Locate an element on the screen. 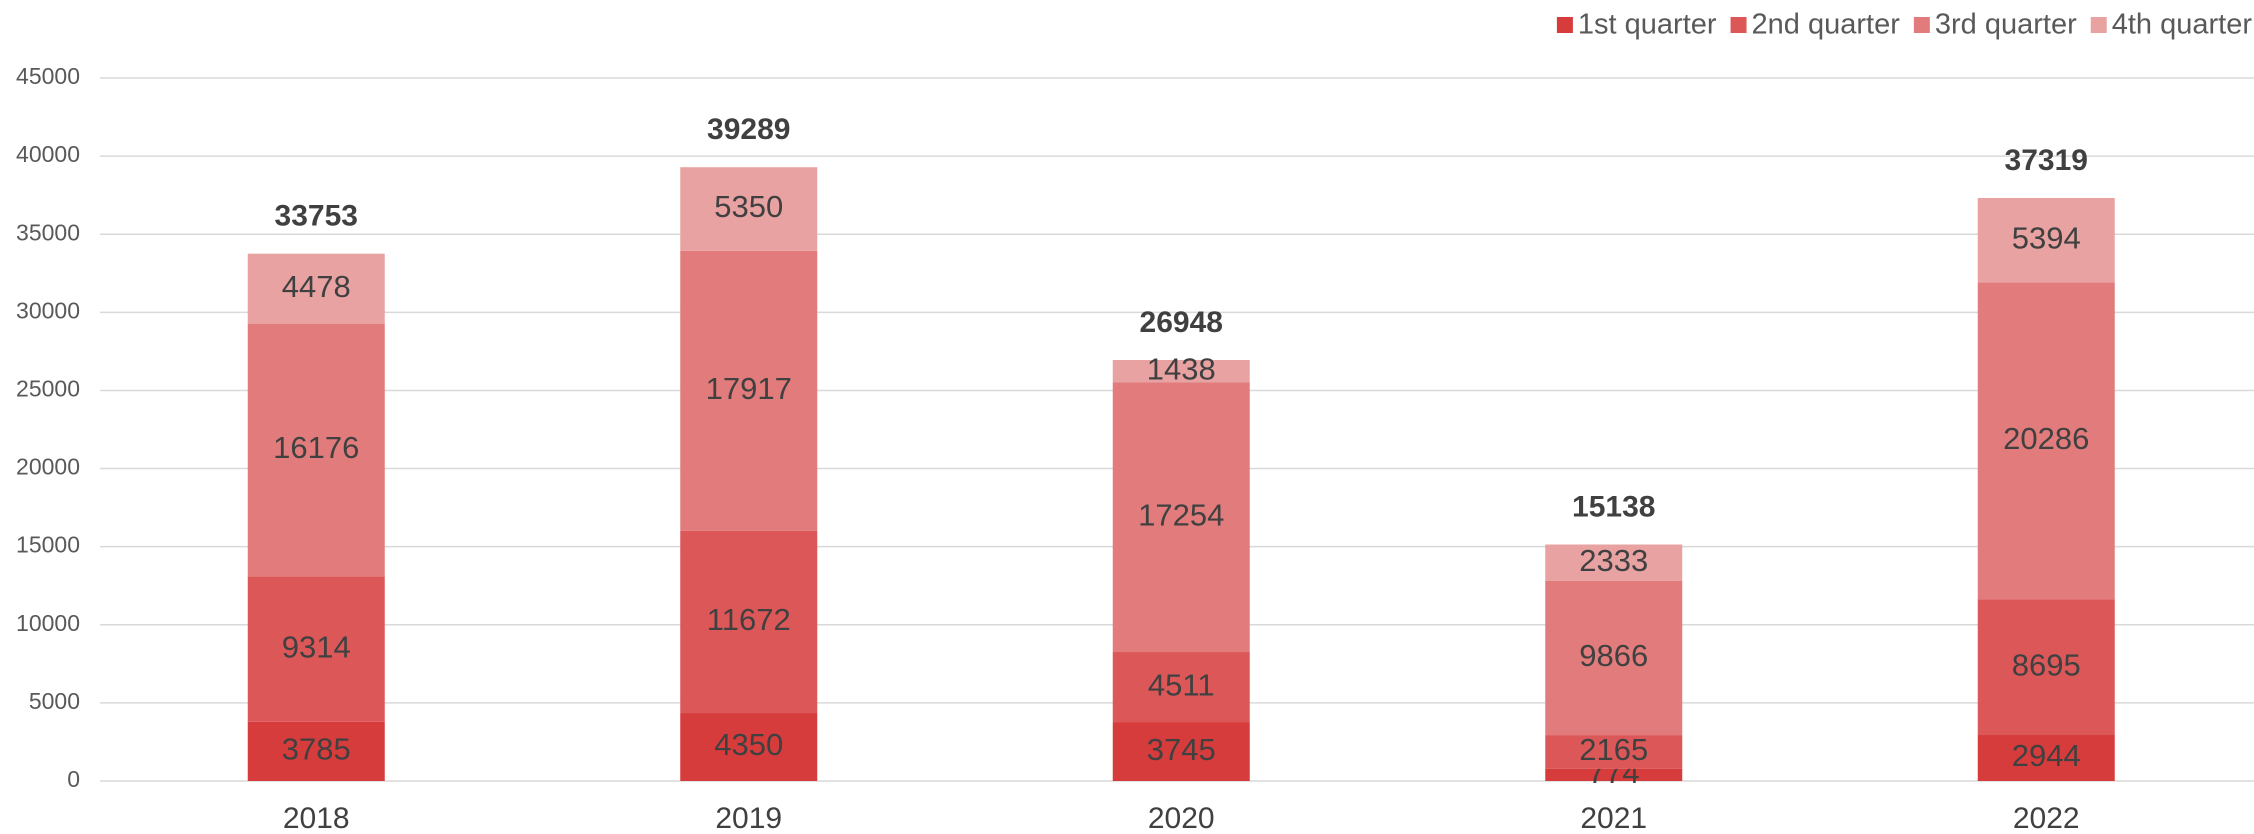  data-label: 5394 is located at coordinates (2046, 237).